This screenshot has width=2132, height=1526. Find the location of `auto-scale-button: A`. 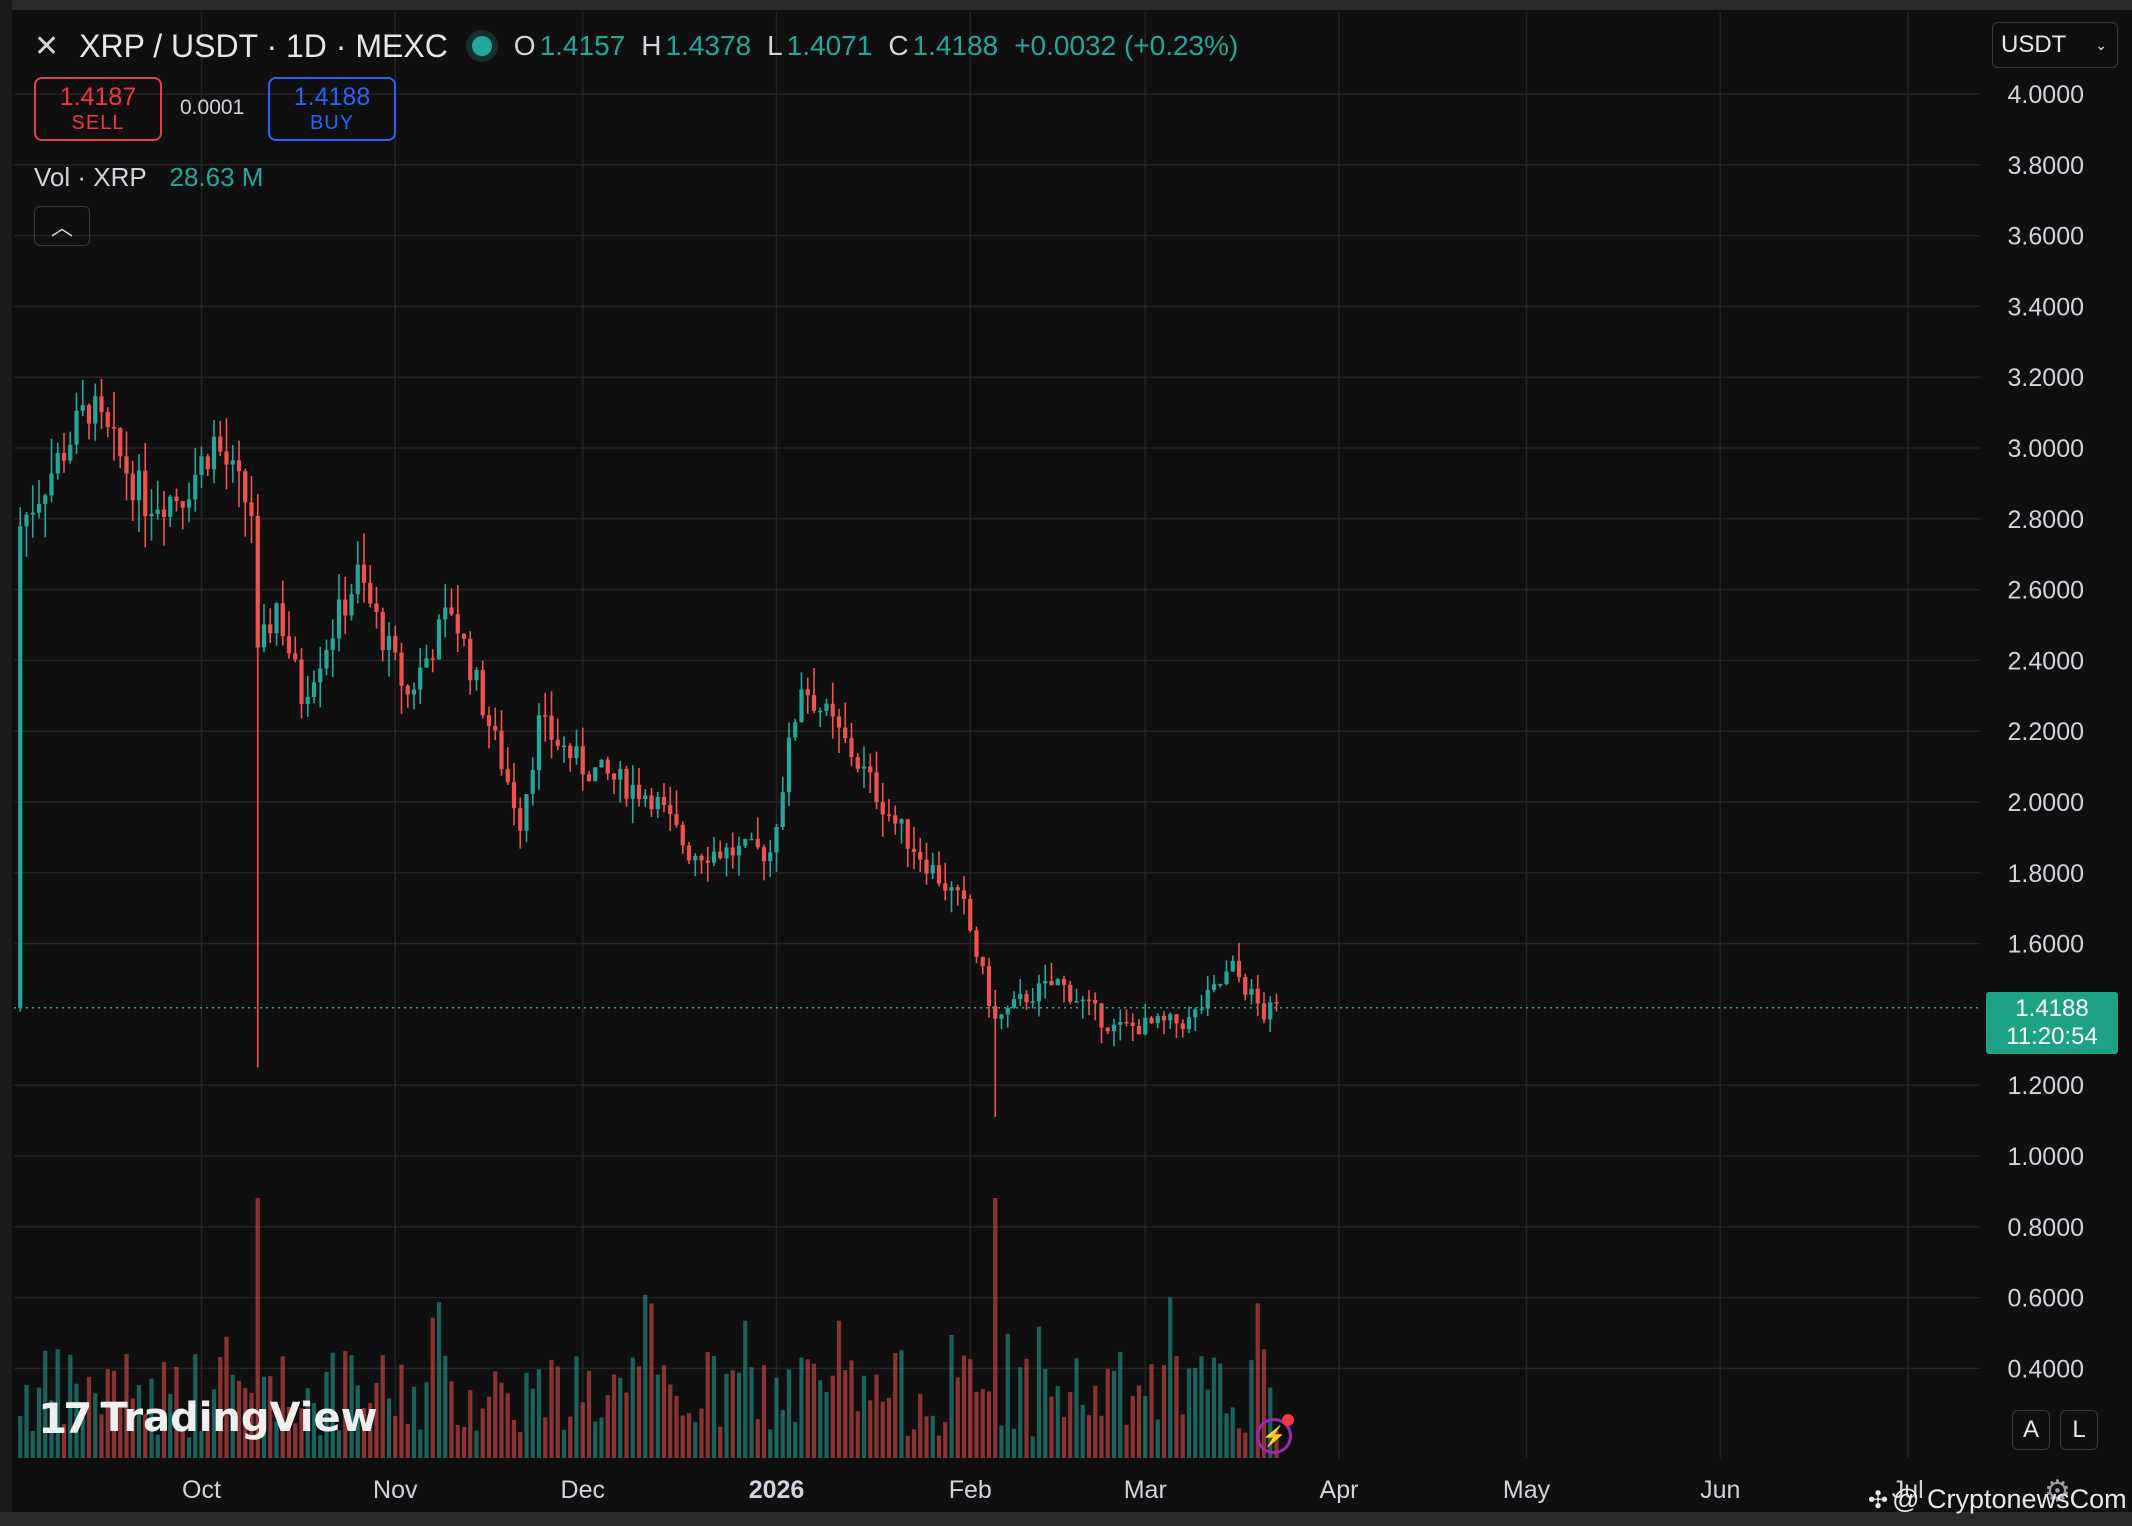

auto-scale-button: A is located at coordinates (2031, 1430).